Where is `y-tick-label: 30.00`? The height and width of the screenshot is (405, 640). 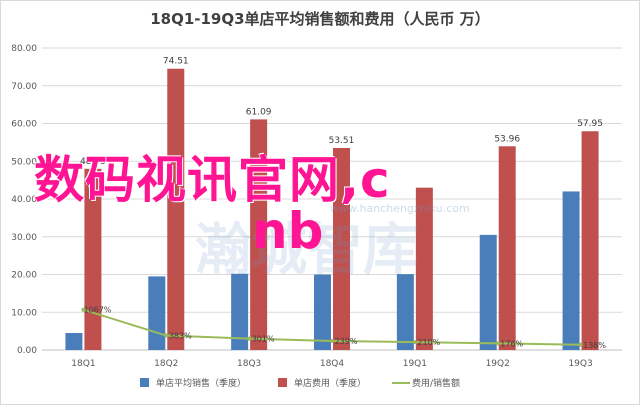 y-tick-label: 30.00 is located at coordinates (24, 238).